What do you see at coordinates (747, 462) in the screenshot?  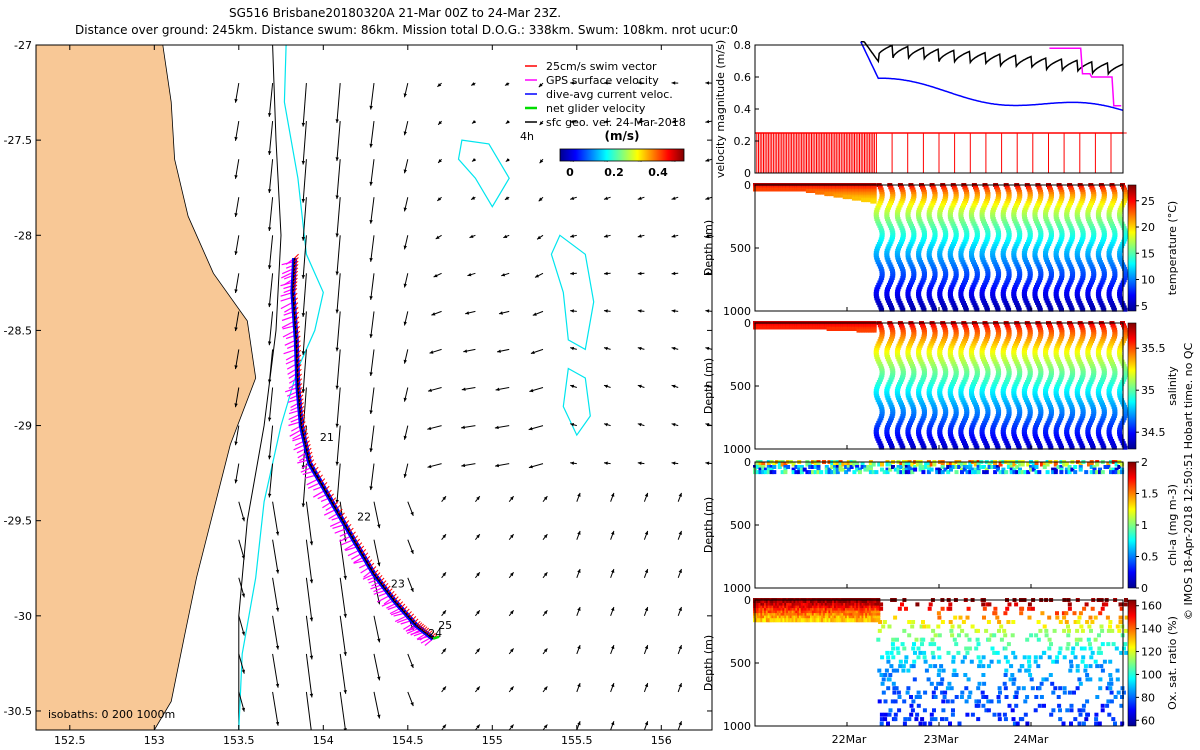 I see `depth-tick-label: 0` at bounding box center [747, 462].